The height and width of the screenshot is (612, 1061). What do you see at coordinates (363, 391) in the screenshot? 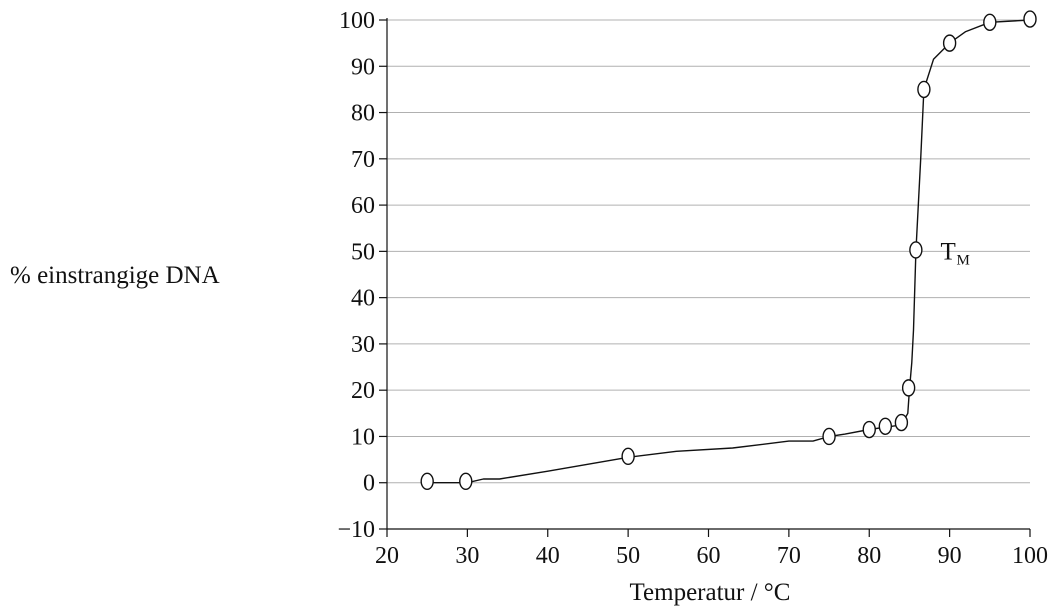
I see `y-tick-label: 20` at bounding box center [363, 391].